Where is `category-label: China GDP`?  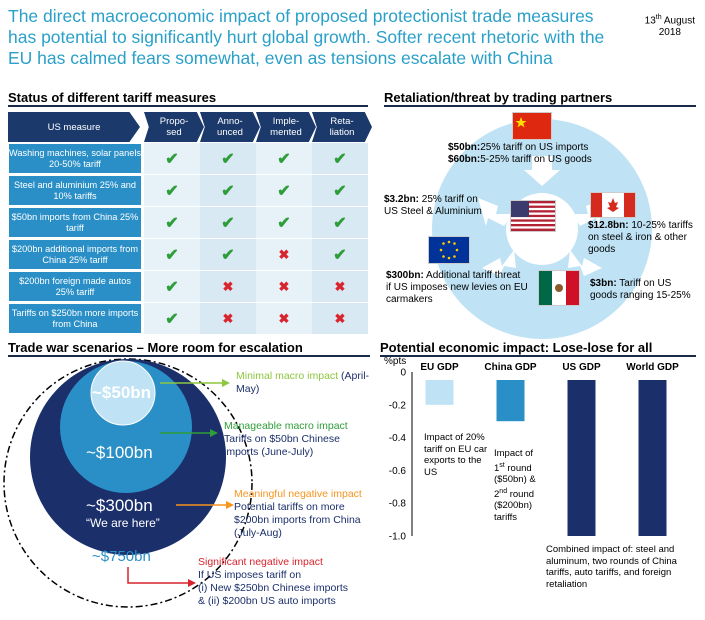 category-label: China GDP is located at coordinates (510, 367).